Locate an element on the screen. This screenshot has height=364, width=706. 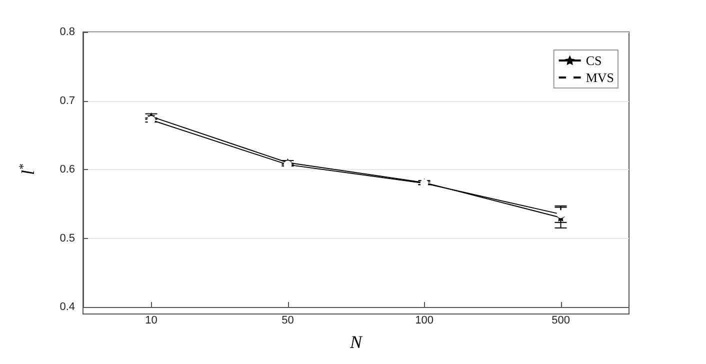
x-tick-label: 500 is located at coordinates (561, 320).